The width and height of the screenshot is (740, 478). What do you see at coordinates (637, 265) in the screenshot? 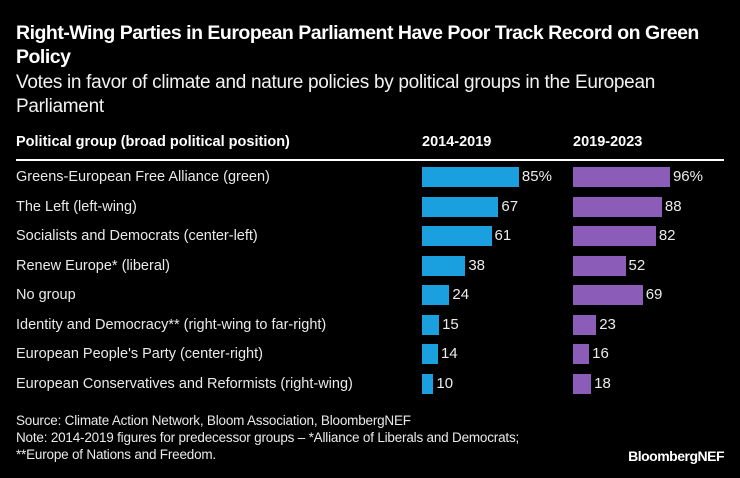
I see `data-label: 52` at bounding box center [637, 265].